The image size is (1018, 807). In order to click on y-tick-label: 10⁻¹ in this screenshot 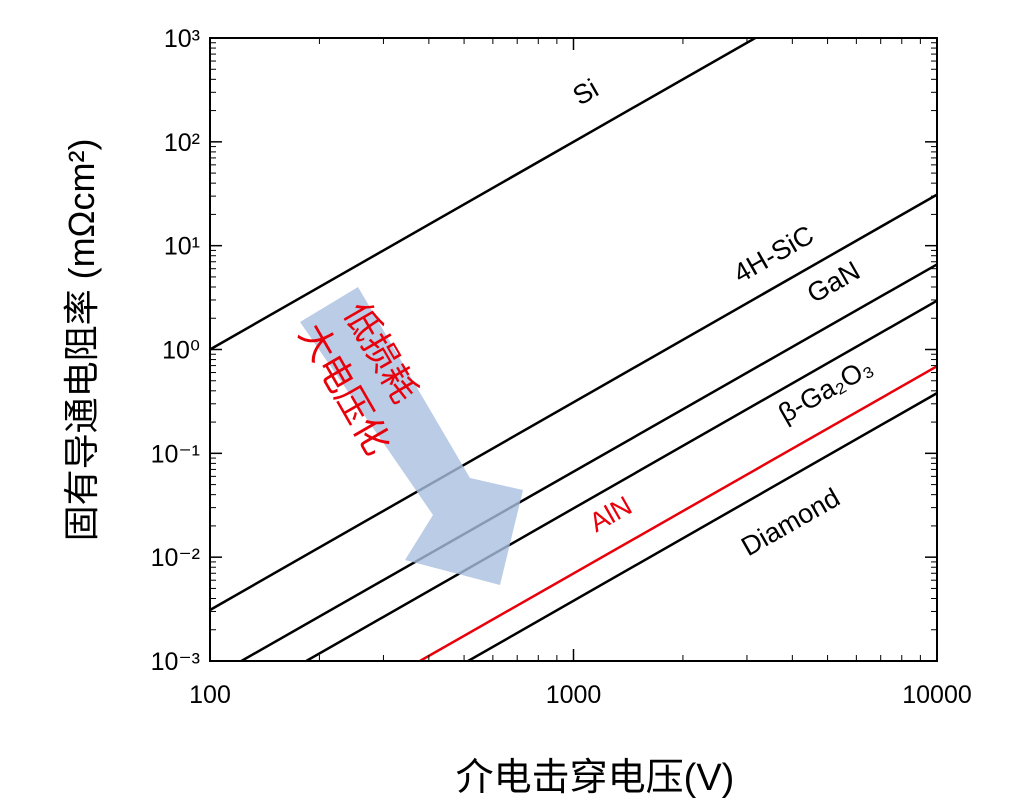, I will do `click(175, 454)`.